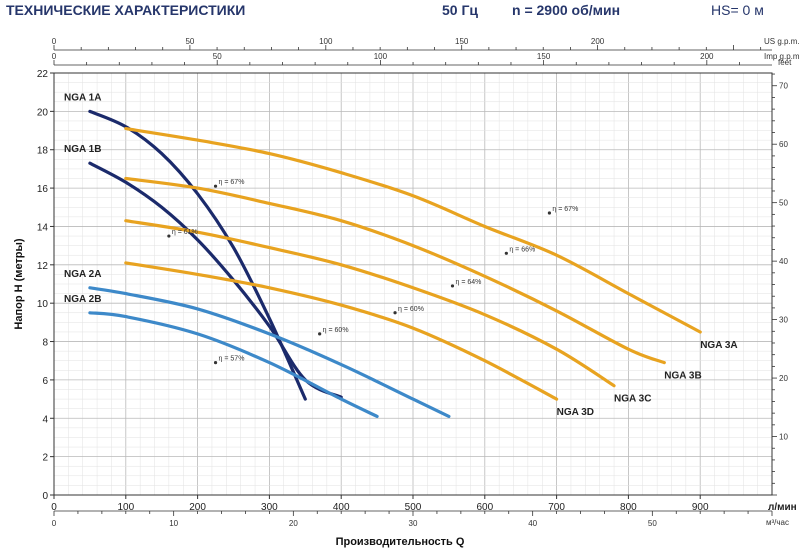 This screenshot has width=800, height=552. I want to click on m3h-tick-label: 30, so click(413, 523).